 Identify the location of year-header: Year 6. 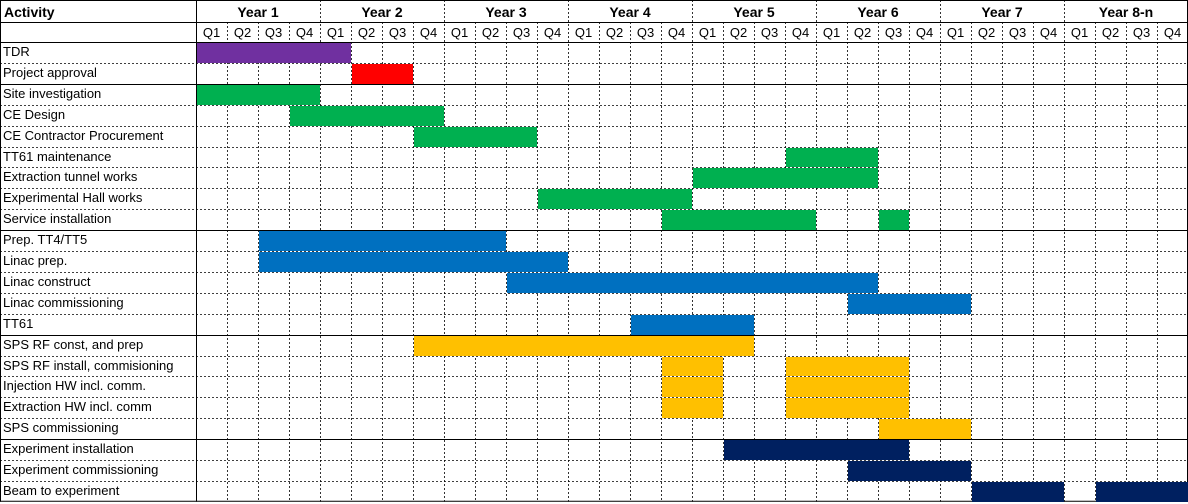
(878, 12).